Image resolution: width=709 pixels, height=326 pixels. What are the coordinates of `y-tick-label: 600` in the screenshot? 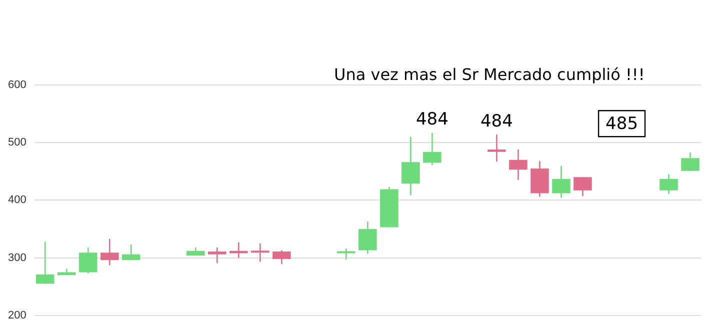 It's located at (17, 85).